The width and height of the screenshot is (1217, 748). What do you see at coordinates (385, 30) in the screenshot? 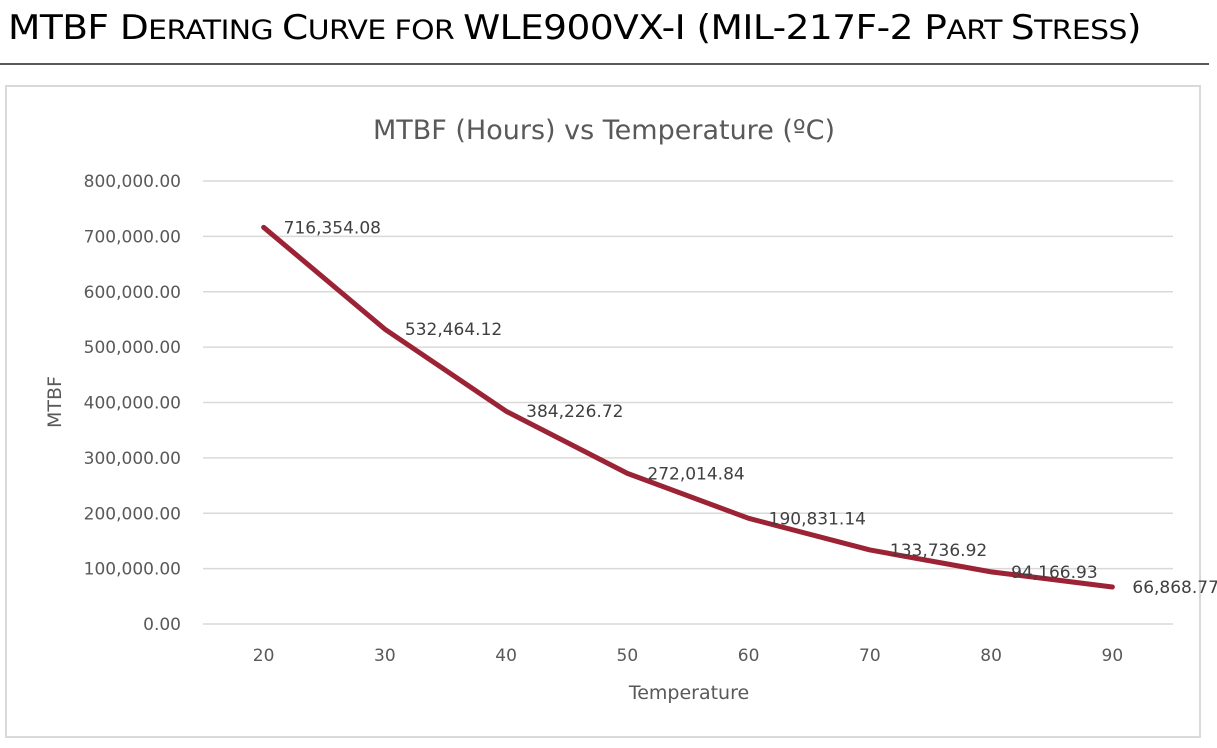
I see `title-segment: URVE FOR` at bounding box center [385, 30].